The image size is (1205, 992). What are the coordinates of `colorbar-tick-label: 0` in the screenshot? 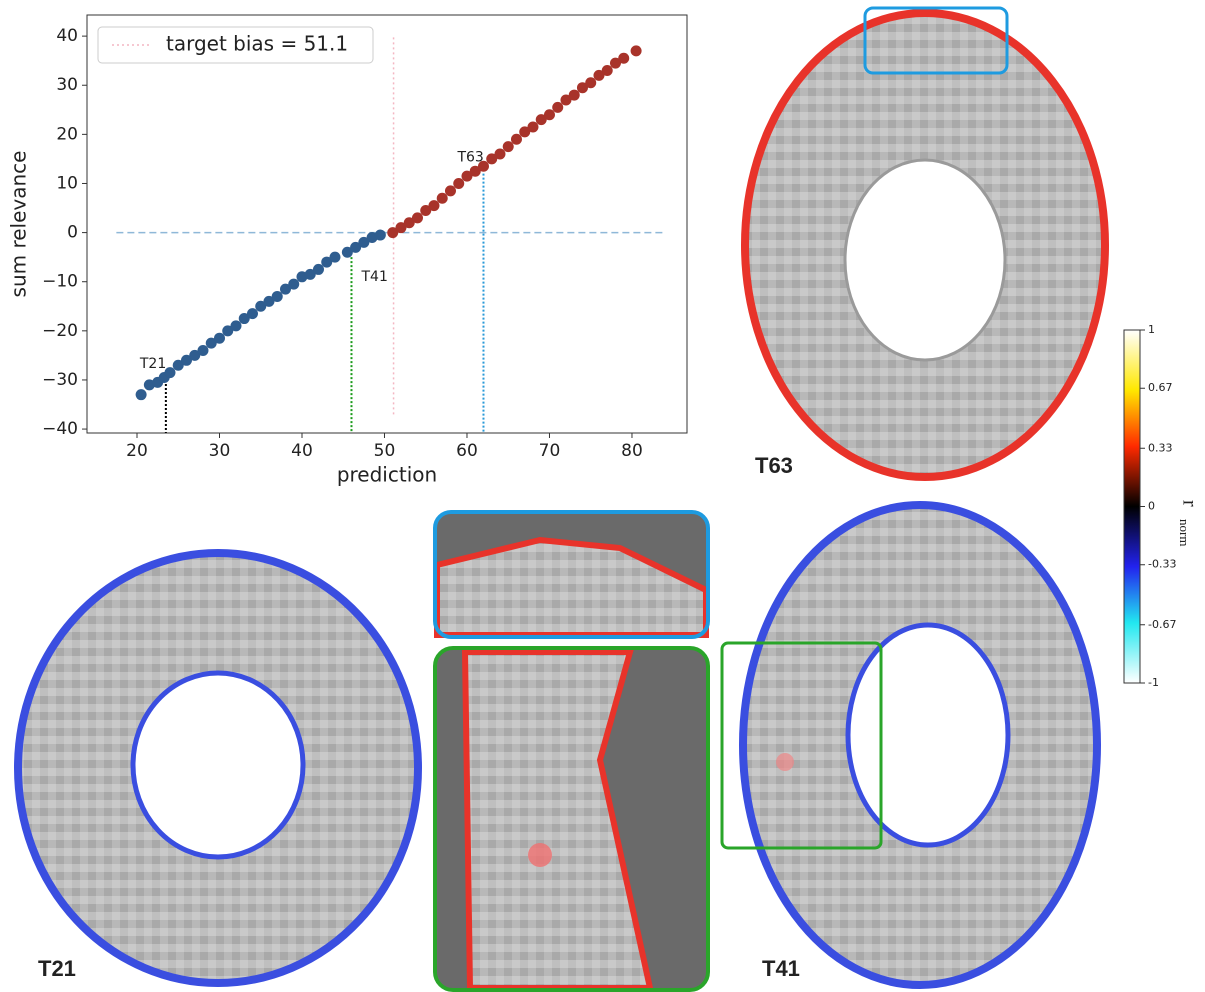 It's located at (1151, 506).